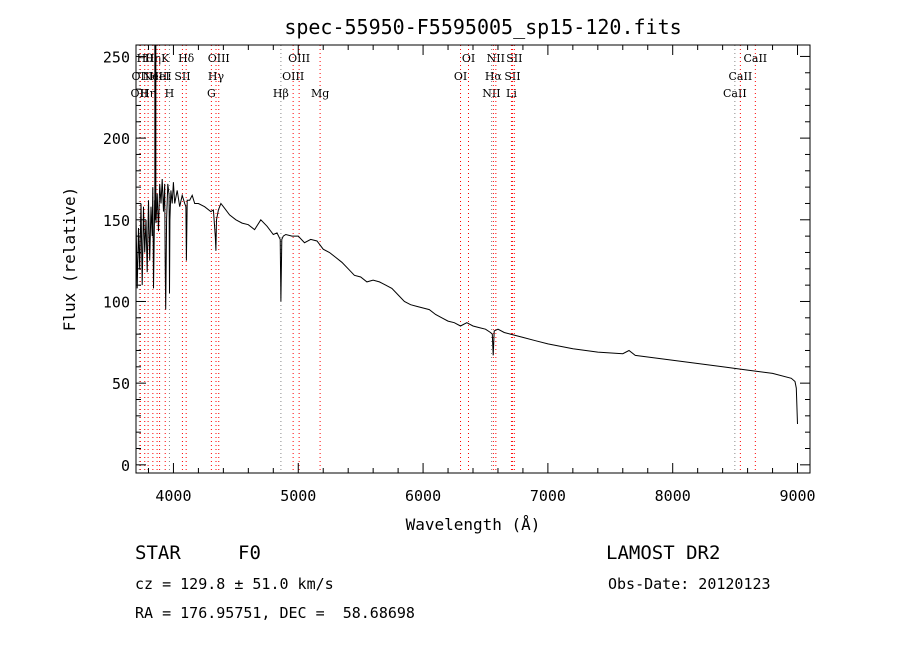 The image size is (900, 650). I want to click on x-axis-label: Wavelength (Å), so click(473, 524).